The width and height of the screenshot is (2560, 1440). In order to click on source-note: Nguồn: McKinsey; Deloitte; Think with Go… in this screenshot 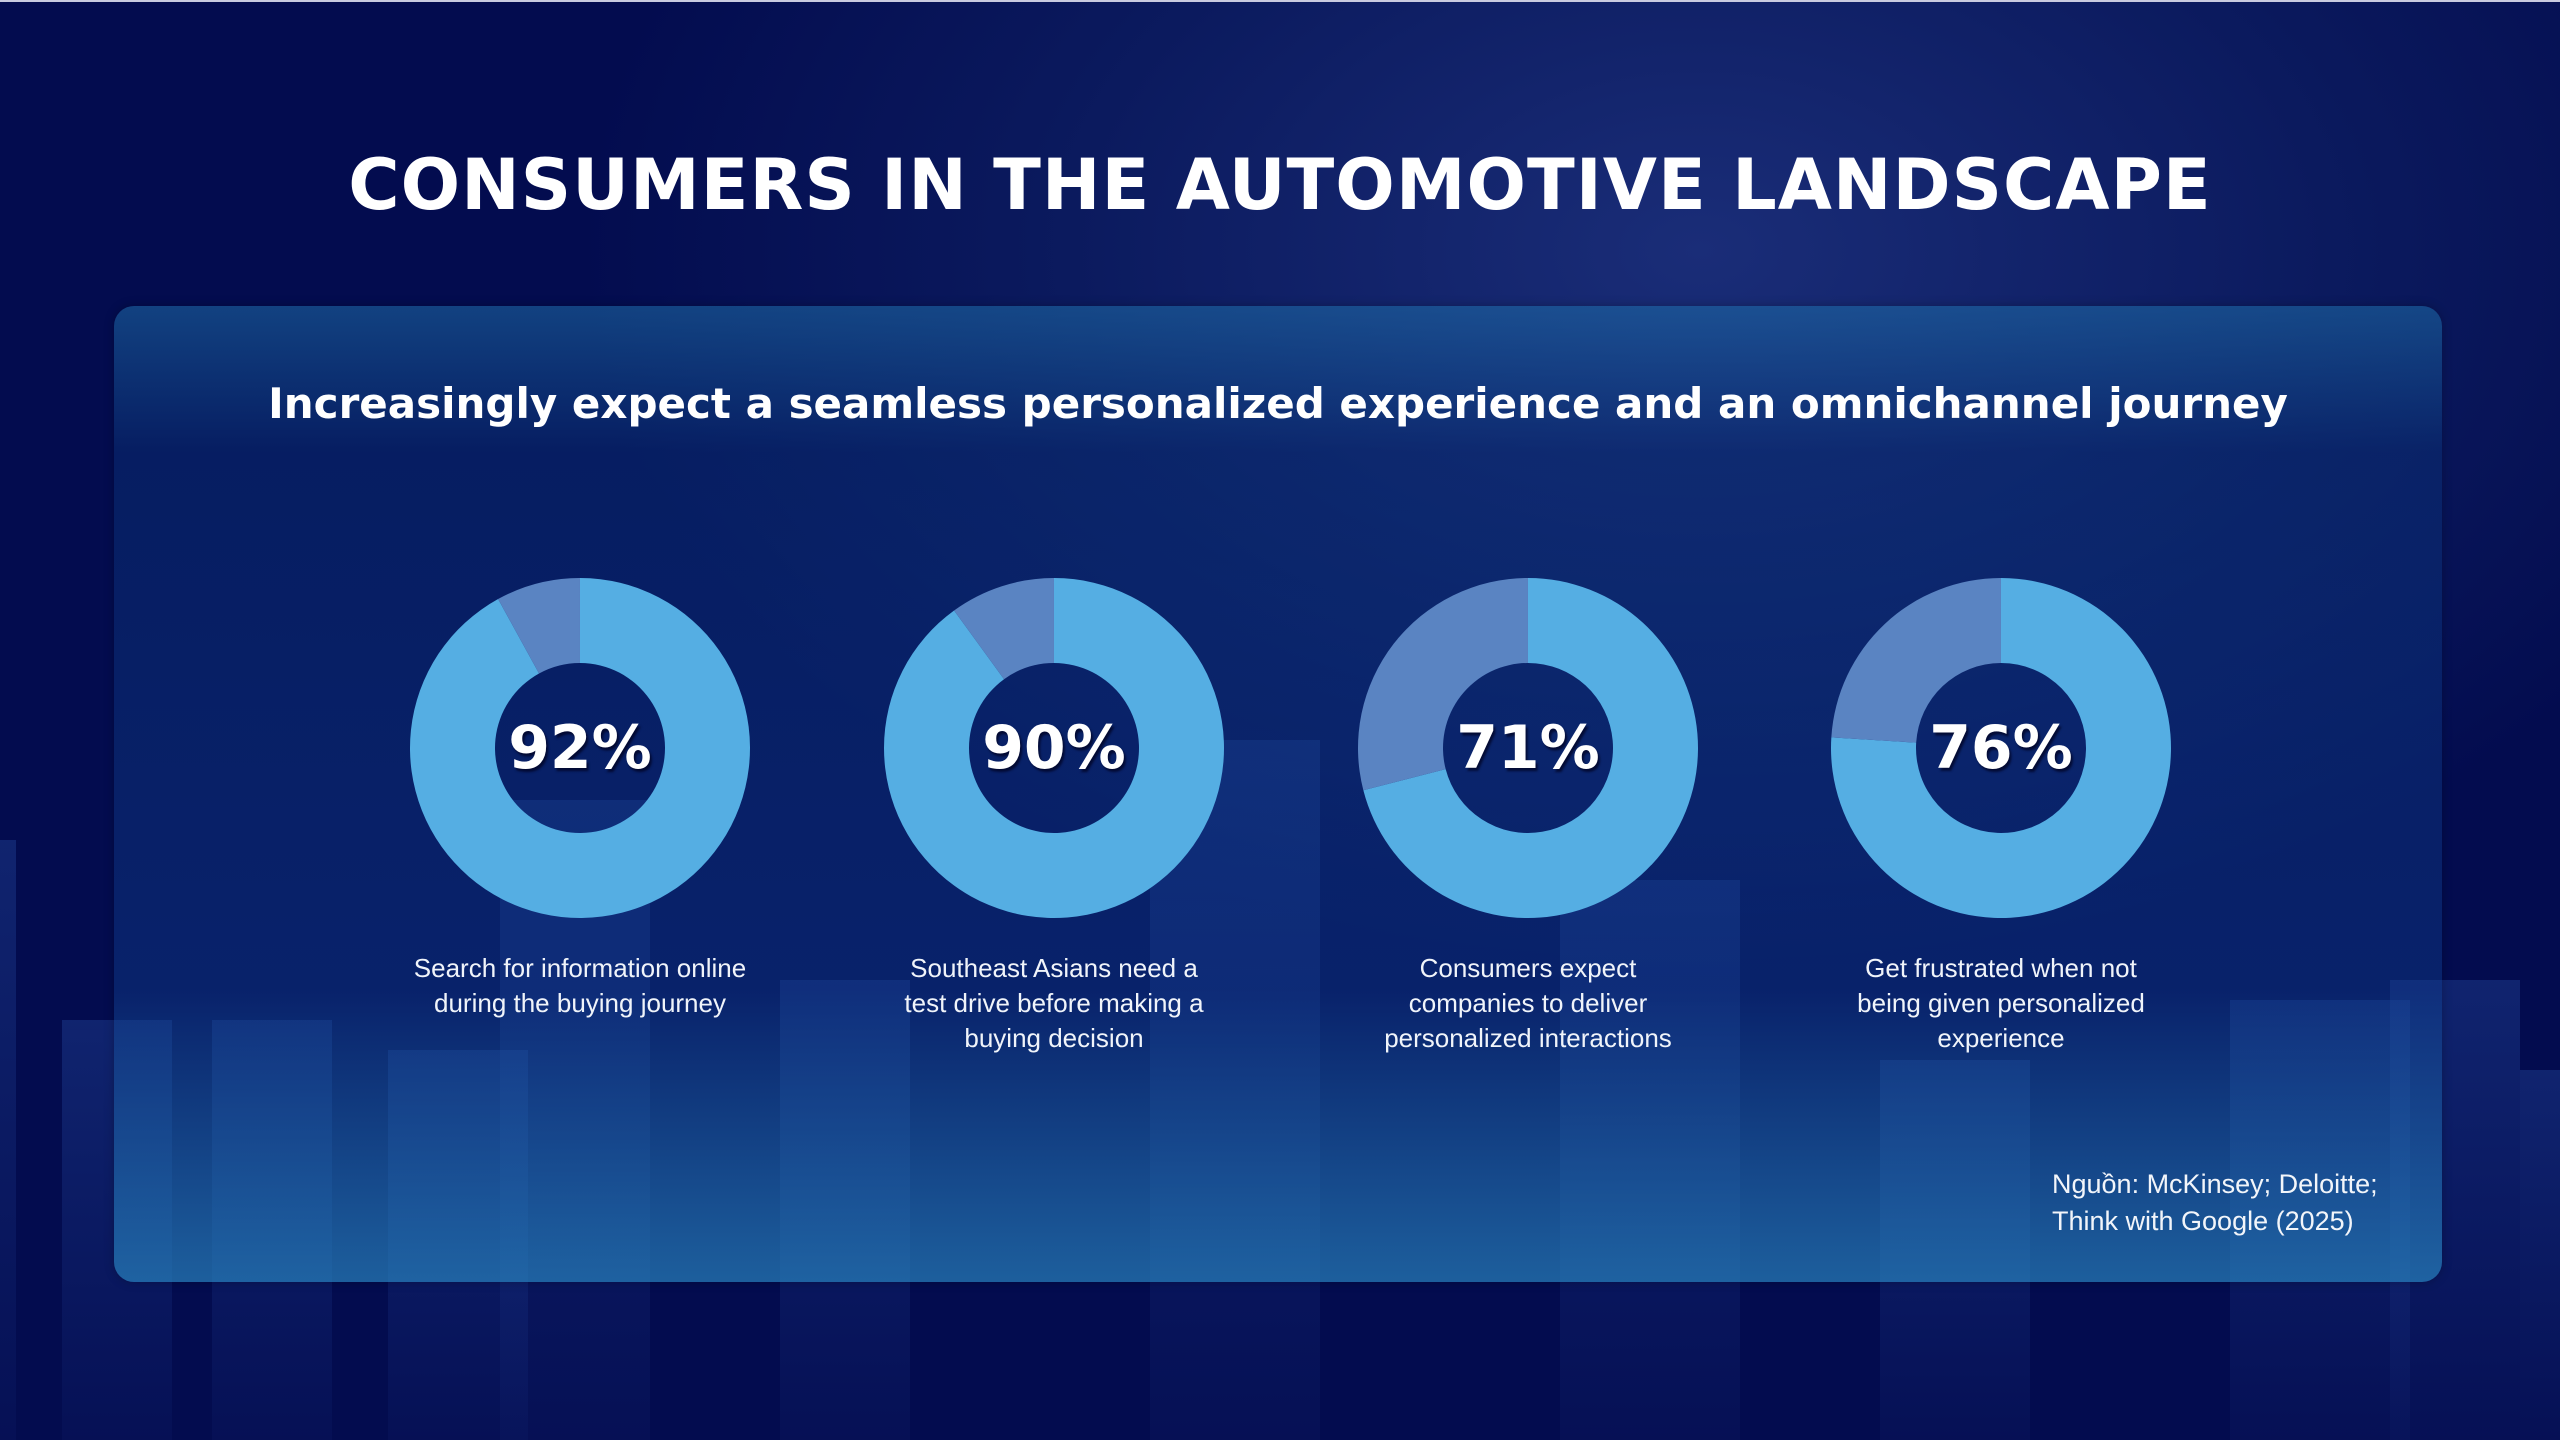, I will do `click(2242, 1203)`.